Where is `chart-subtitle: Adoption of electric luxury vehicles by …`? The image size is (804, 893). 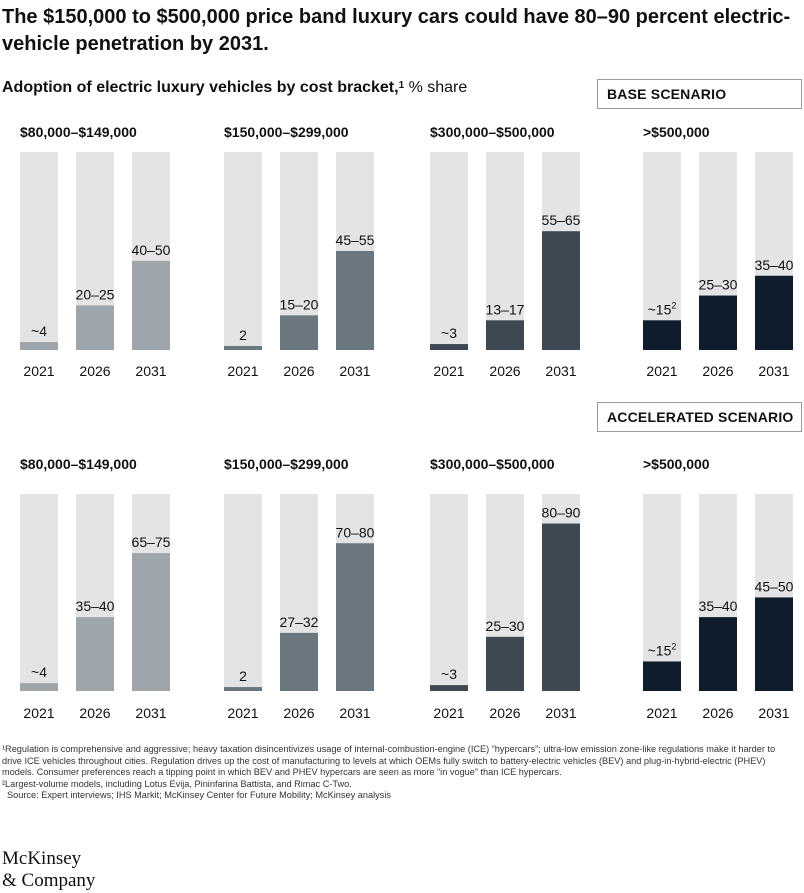
chart-subtitle: Adoption of electric luxury vehicles by … is located at coordinates (234, 88).